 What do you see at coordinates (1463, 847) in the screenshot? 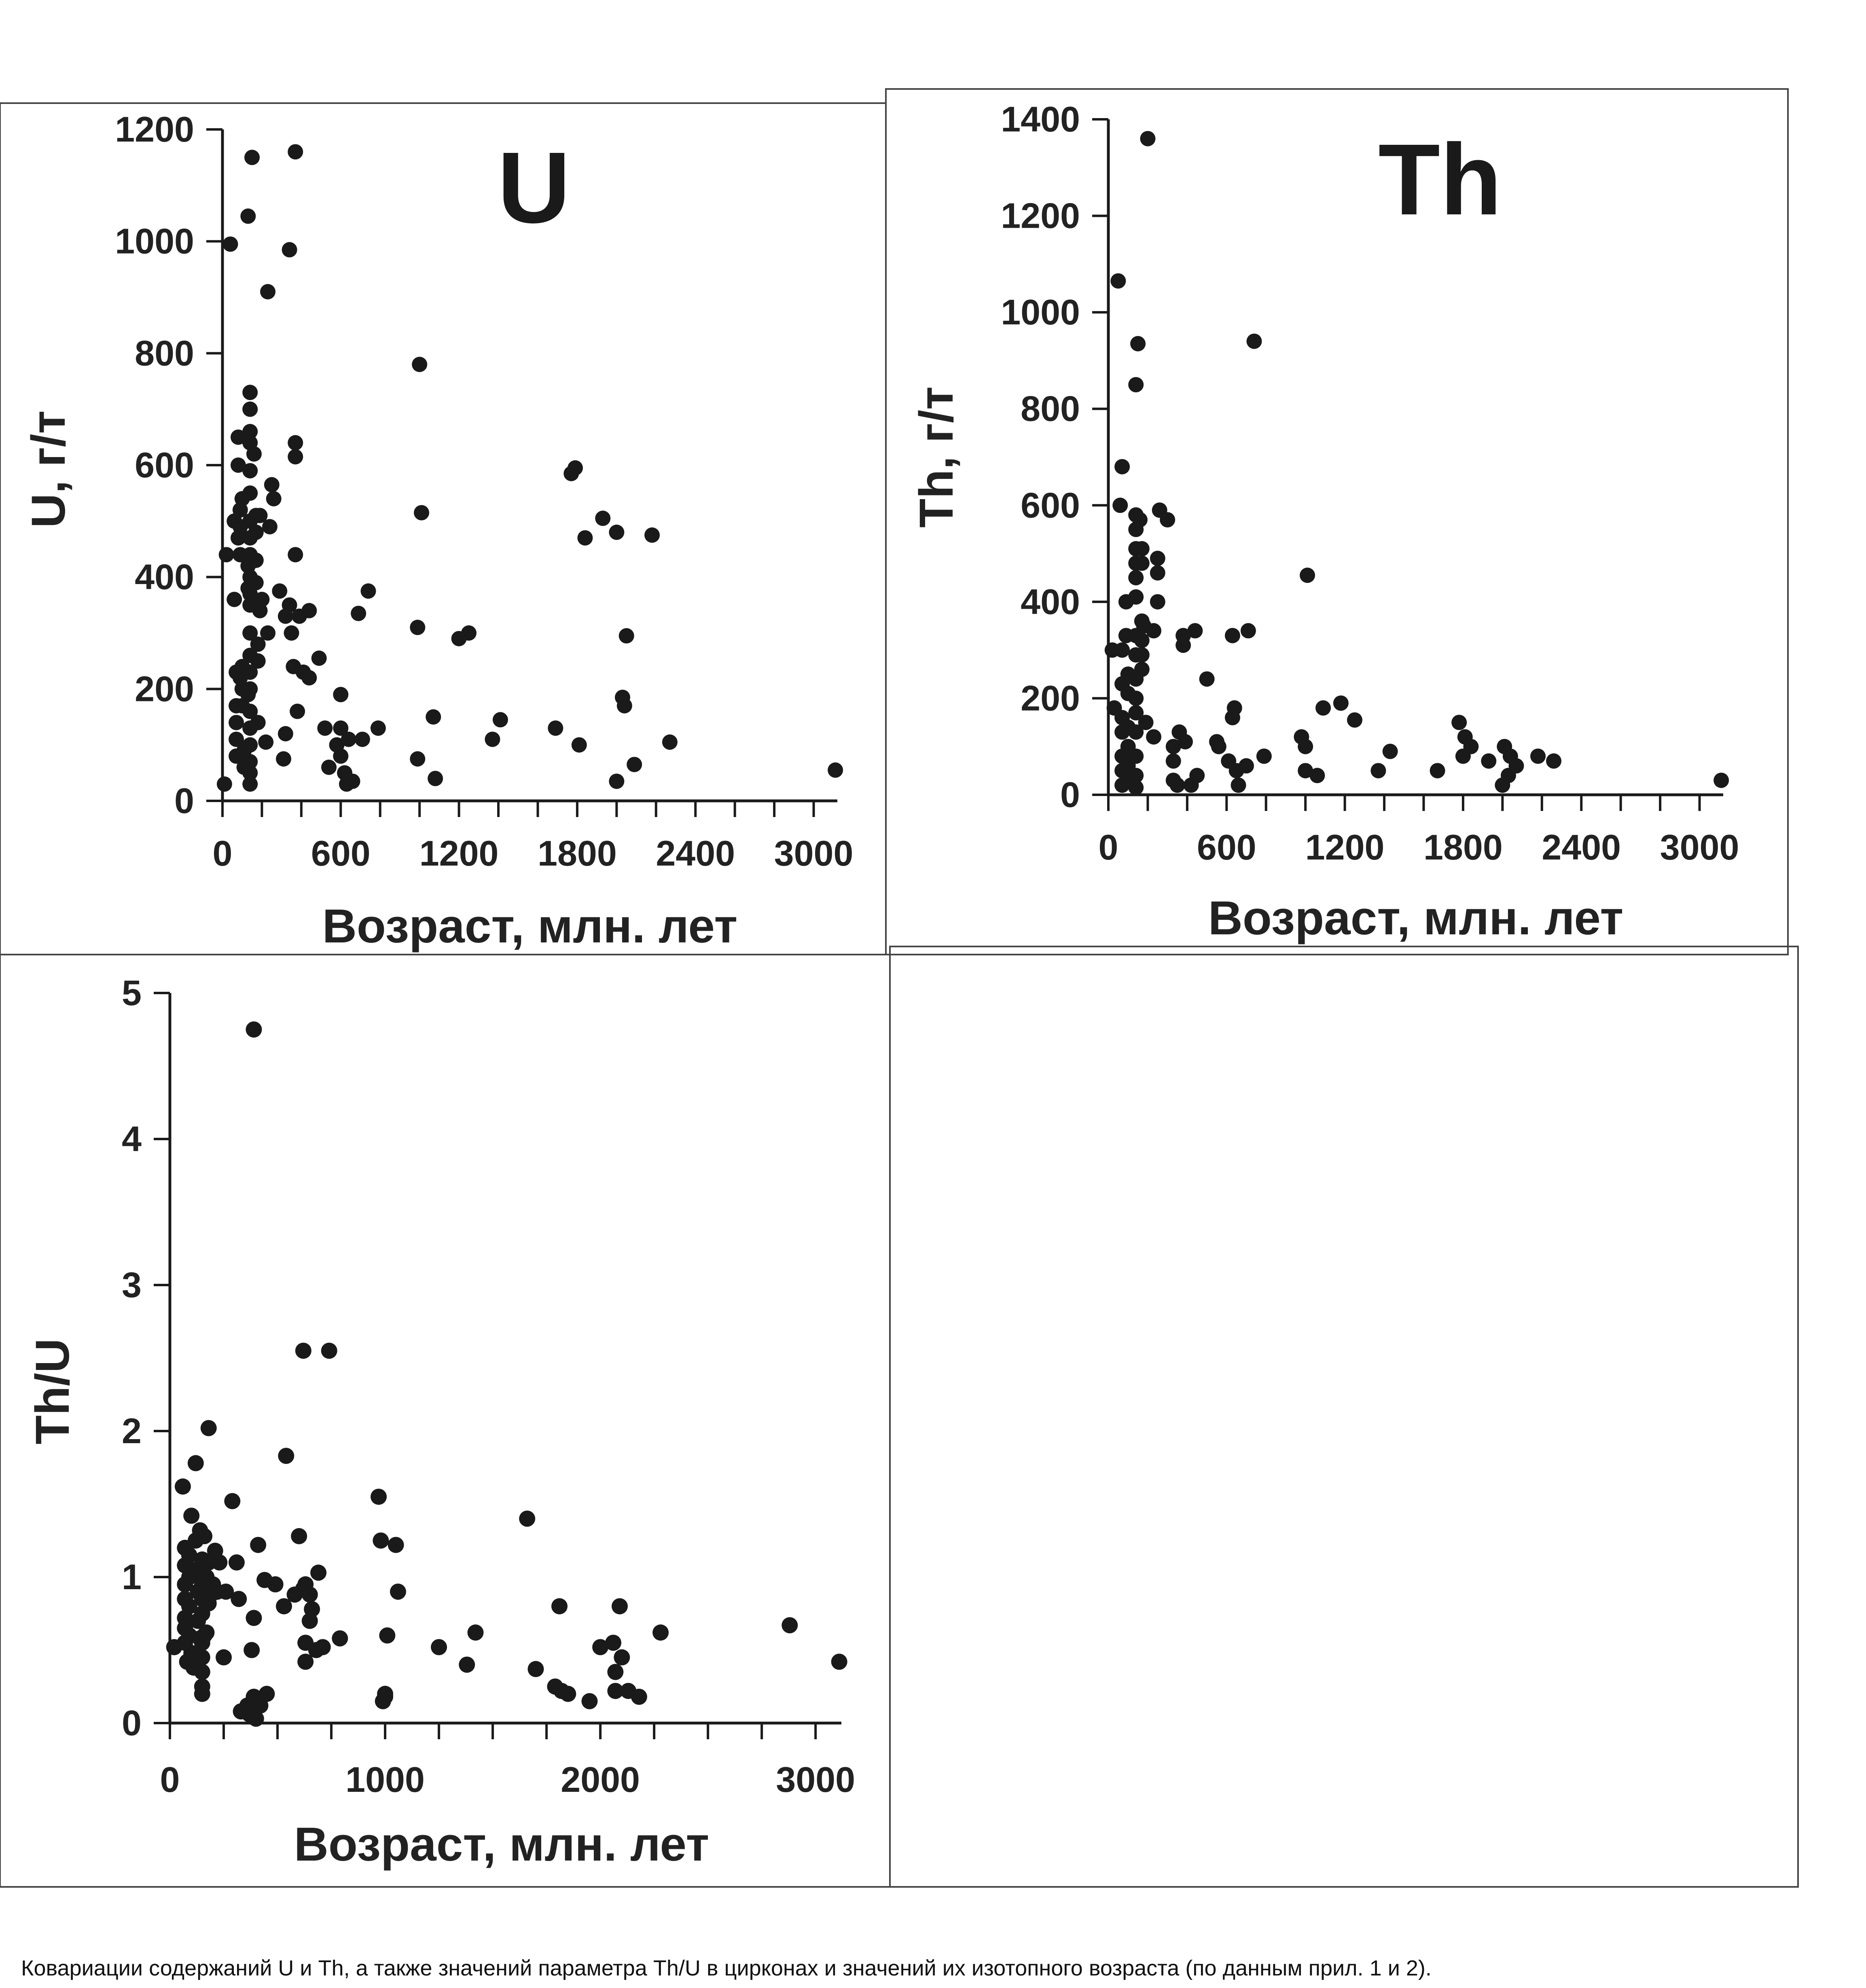
I see `x-tick-label-th: 1800` at bounding box center [1463, 847].